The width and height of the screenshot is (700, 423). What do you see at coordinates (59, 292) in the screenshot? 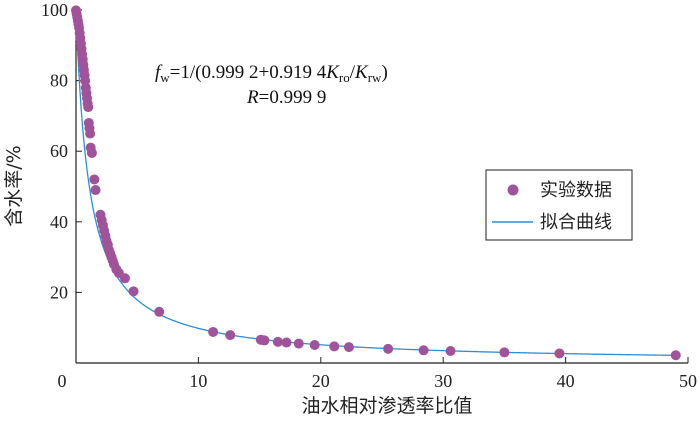
I see `y-tick-label: 20` at bounding box center [59, 292].